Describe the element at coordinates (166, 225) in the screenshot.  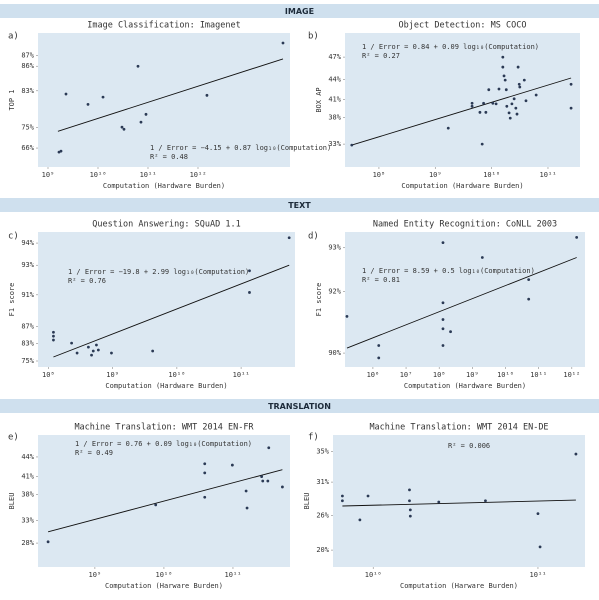
I see `chart-title: Question Answering: SQuAD 1.1` at that location.